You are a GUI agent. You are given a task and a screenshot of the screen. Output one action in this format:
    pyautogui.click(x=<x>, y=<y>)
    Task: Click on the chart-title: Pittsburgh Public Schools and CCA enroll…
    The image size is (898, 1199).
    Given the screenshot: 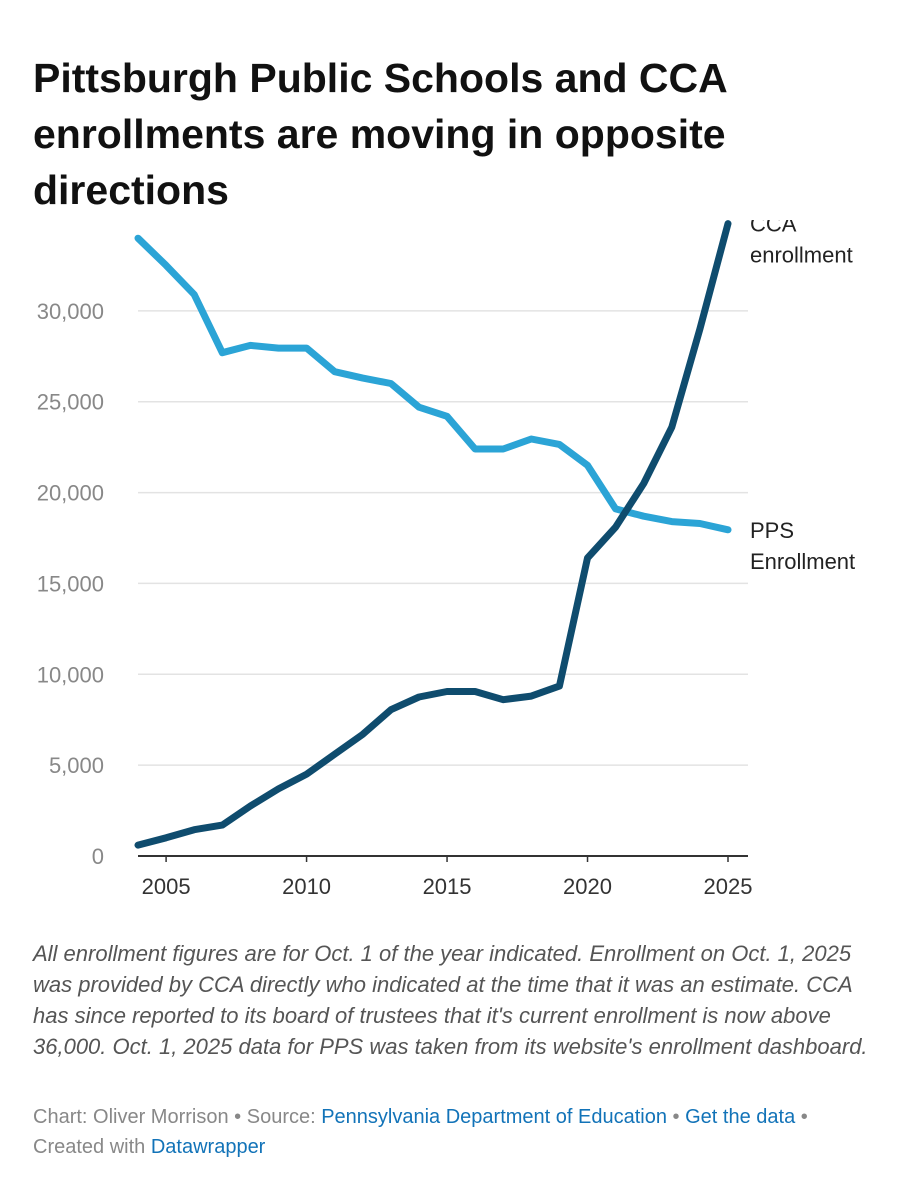 What is the action you would take?
    pyautogui.click(x=380, y=134)
    